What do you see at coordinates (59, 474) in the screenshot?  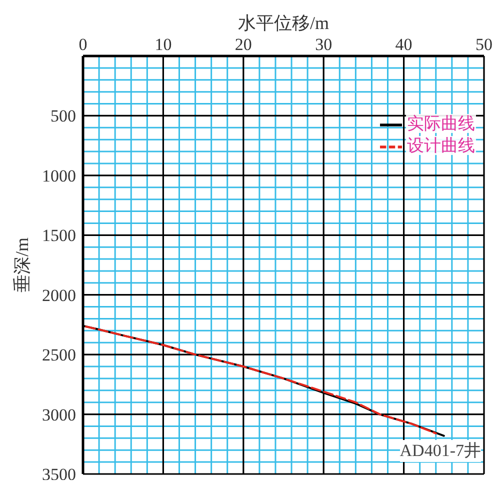 I see `y-tick-label: 3500` at bounding box center [59, 474].